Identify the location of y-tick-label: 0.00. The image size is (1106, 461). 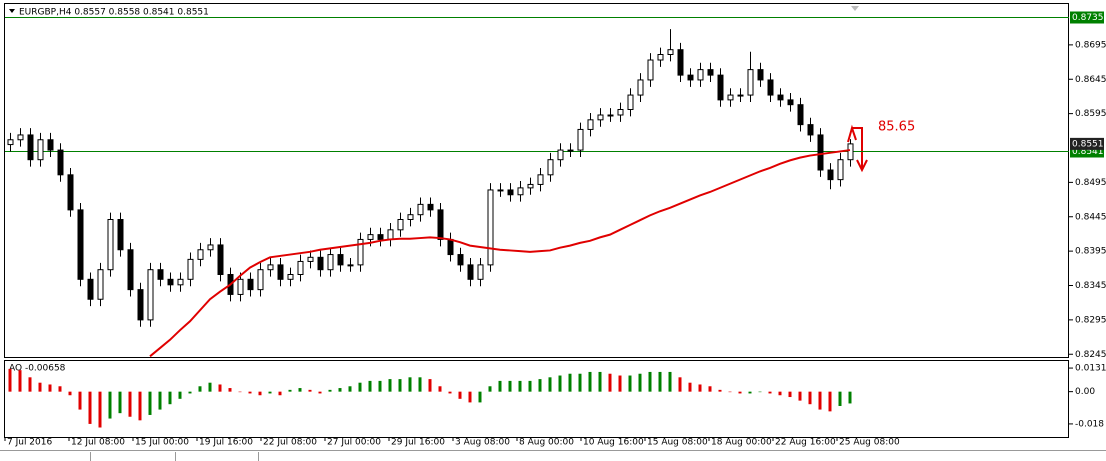
(1085, 392).